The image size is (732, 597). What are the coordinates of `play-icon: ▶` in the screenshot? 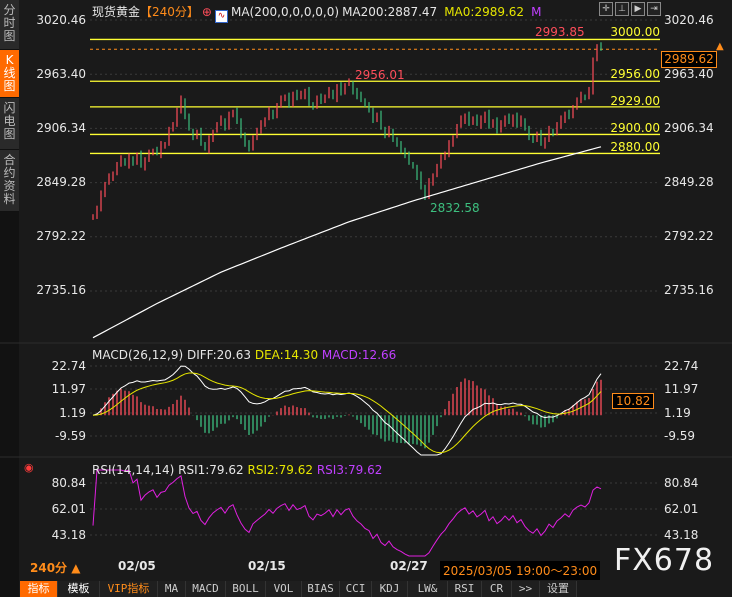 It's located at (638, 9).